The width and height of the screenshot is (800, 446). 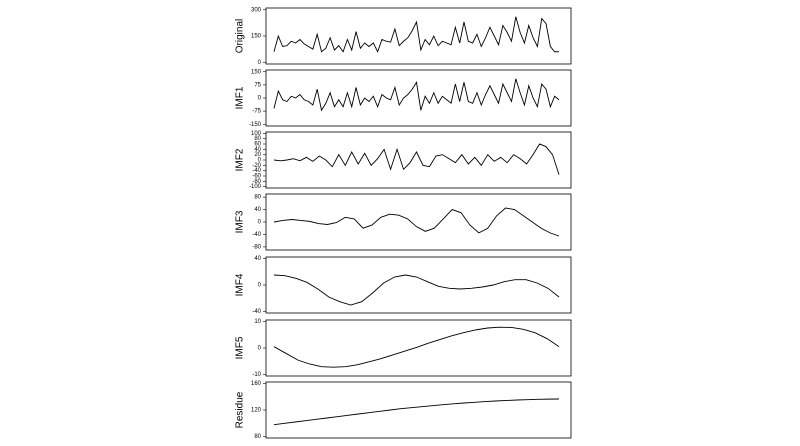 I want to click on y-tick-label: 120, so click(x=256, y=411).